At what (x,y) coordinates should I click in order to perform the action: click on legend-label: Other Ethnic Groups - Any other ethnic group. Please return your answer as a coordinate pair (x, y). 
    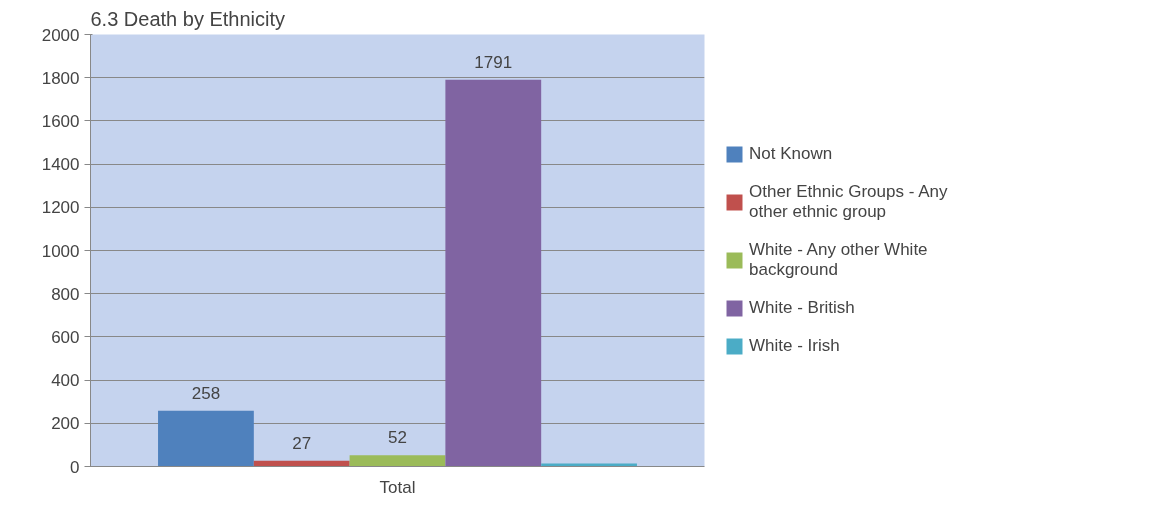
    Looking at the image, I should click on (848, 202).